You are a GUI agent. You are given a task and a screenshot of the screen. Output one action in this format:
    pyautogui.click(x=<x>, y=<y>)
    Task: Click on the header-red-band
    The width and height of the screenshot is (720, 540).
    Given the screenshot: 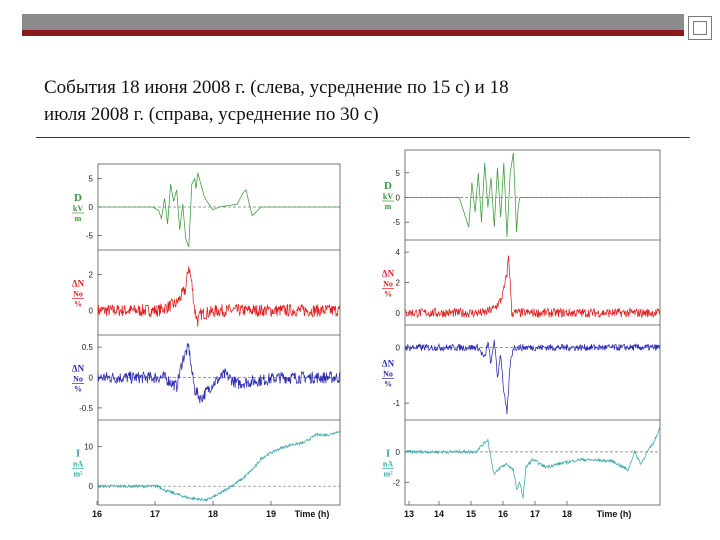 What is the action you would take?
    pyautogui.click(x=353, y=33)
    